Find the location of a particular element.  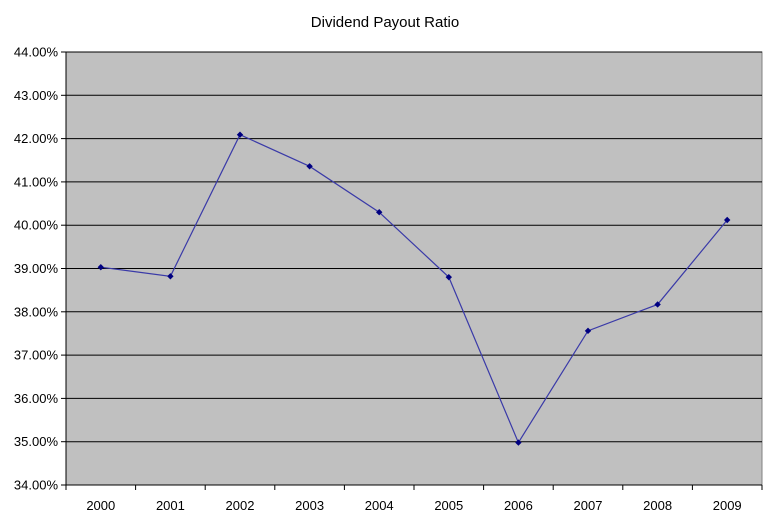

x-tick-label: 2007 is located at coordinates (588, 505).